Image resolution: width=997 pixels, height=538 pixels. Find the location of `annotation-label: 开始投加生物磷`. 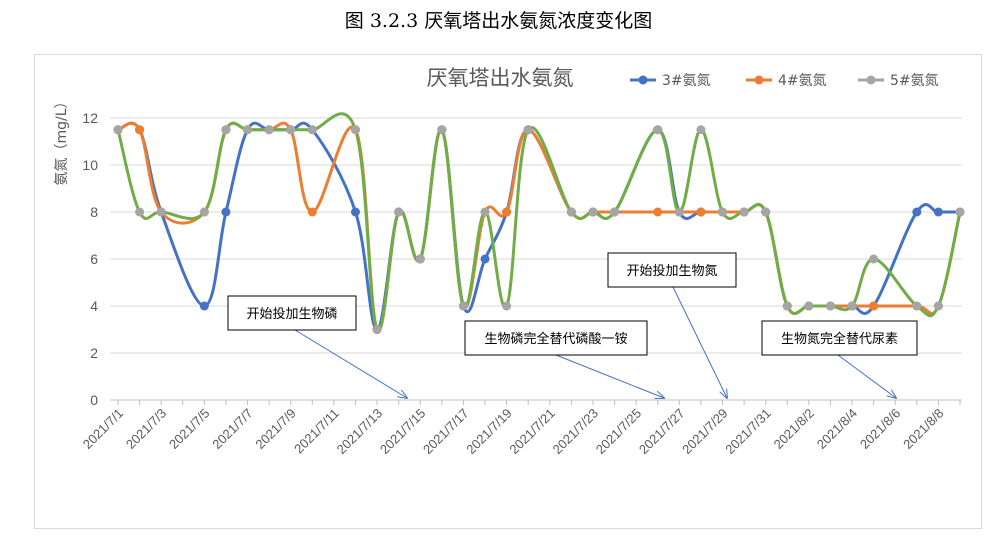

annotation-label: 开始投加生物磷 is located at coordinates (291, 314).